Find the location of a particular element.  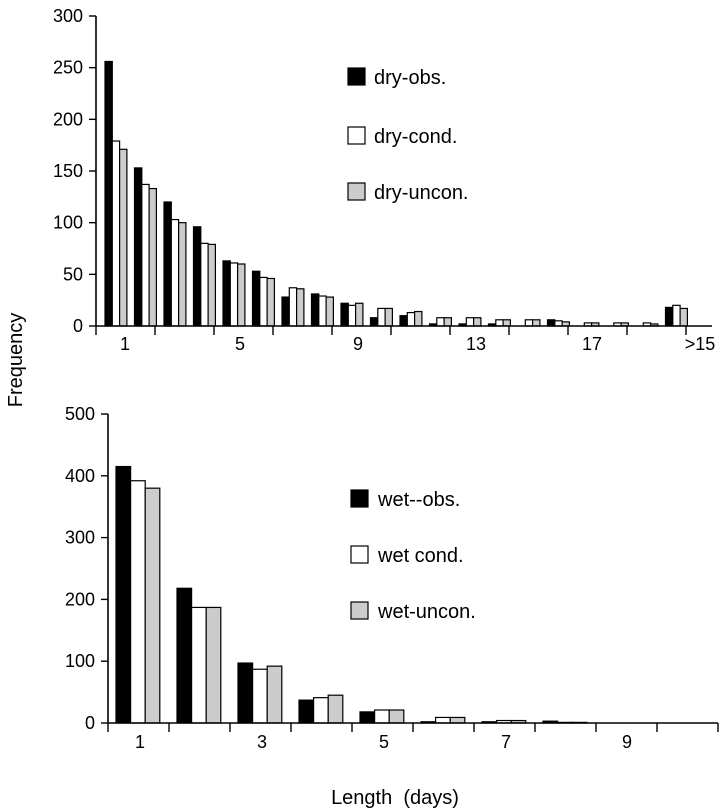

legend-swatch-wet-uncon is located at coordinates (359, 610).